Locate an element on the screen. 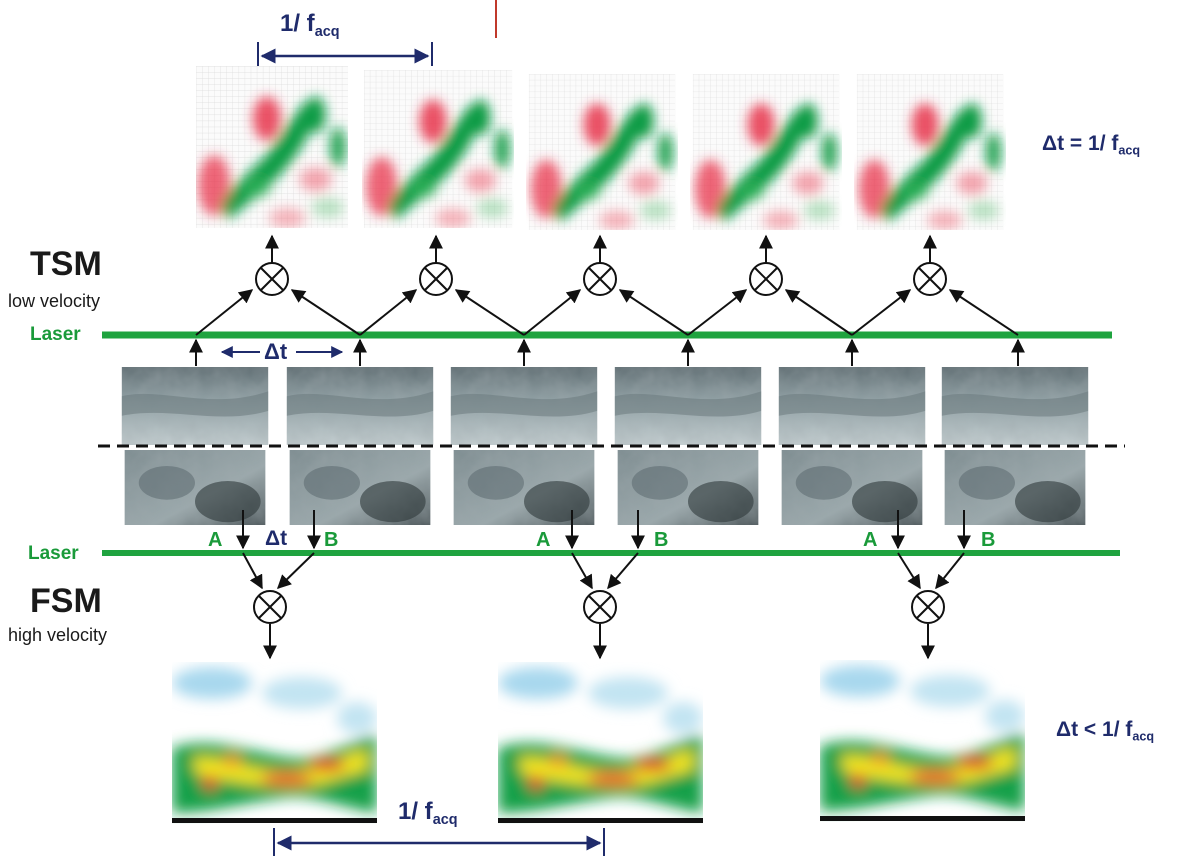  tsm-equation: Δt = 1/ facq is located at coordinates (1091, 145).